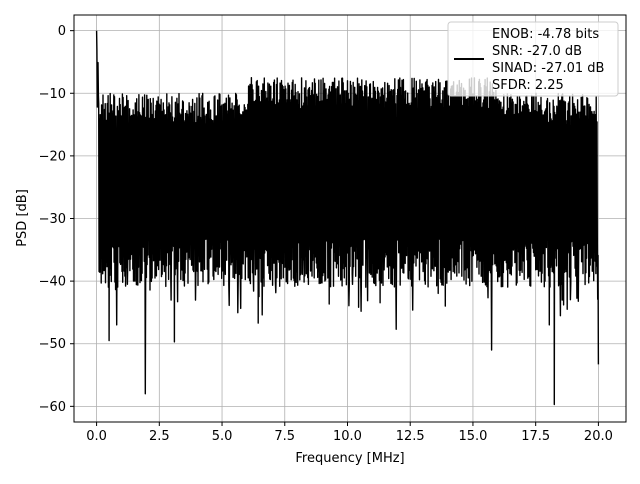  Describe the element at coordinates (62, 31) in the screenshot. I see `y-tick-label: 0` at that location.